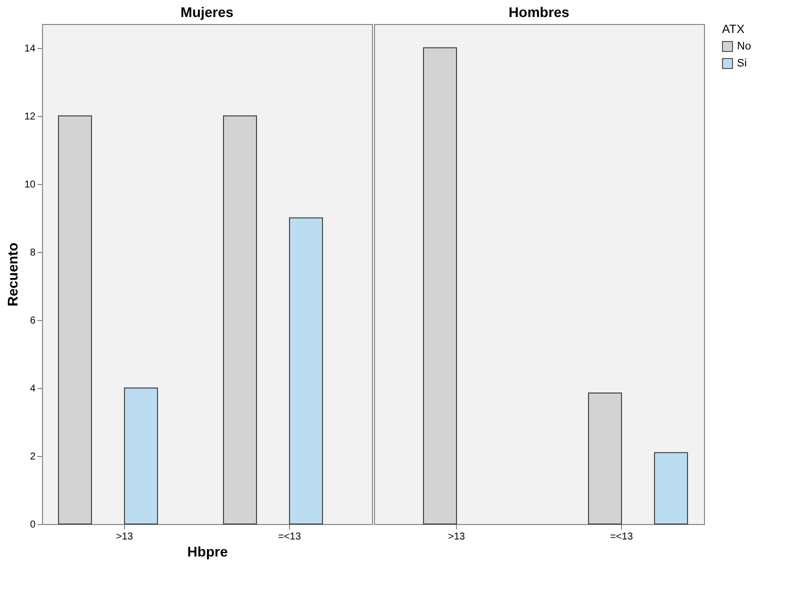  Describe the element at coordinates (33, 252) in the screenshot. I see `y-tick-label: 8` at that location.